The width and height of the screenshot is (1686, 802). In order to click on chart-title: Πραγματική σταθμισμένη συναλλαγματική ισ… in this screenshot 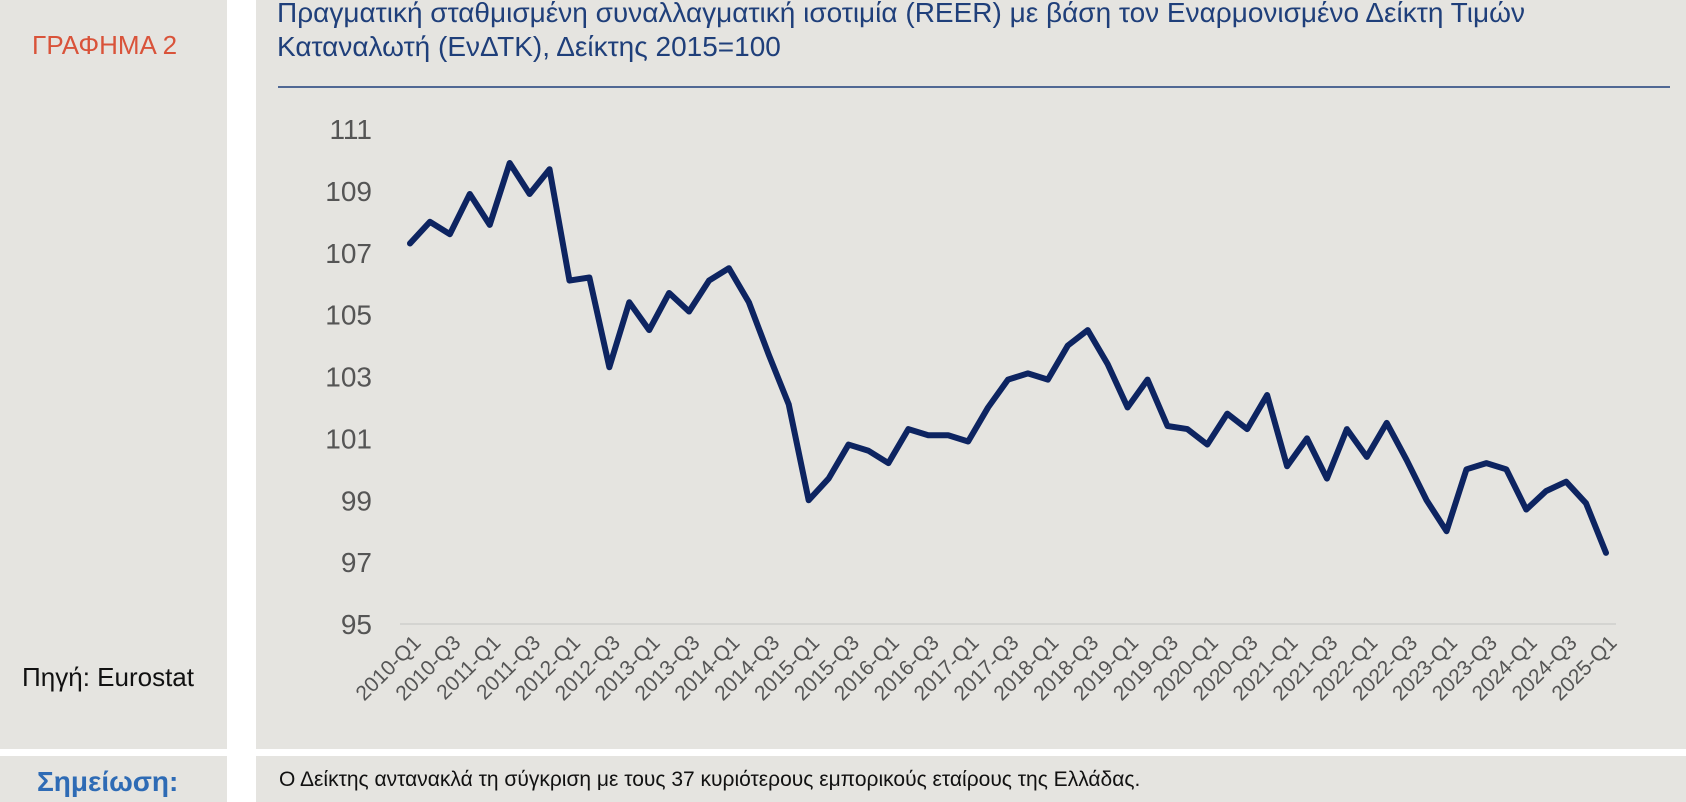, I will do `click(901, 31)`.